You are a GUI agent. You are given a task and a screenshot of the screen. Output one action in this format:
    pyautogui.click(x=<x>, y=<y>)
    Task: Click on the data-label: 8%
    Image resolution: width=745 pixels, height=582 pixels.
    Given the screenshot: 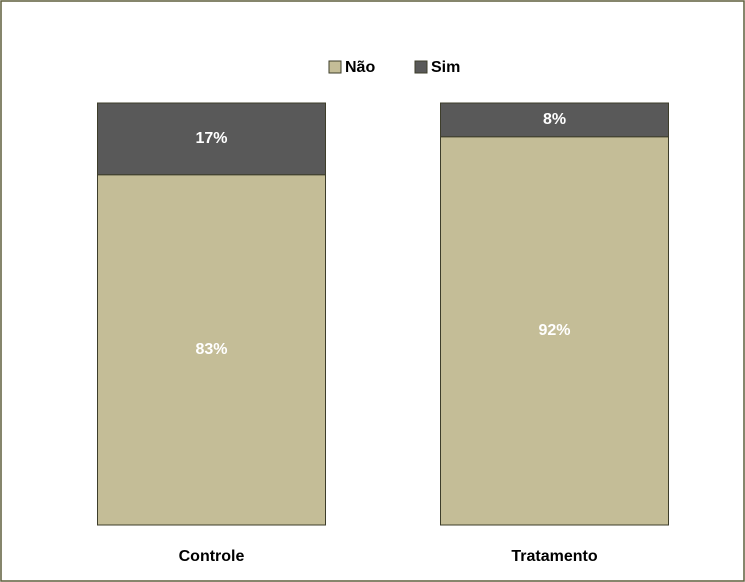 What is the action you would take?
    pyautogui.click(x=554, y=119)
    